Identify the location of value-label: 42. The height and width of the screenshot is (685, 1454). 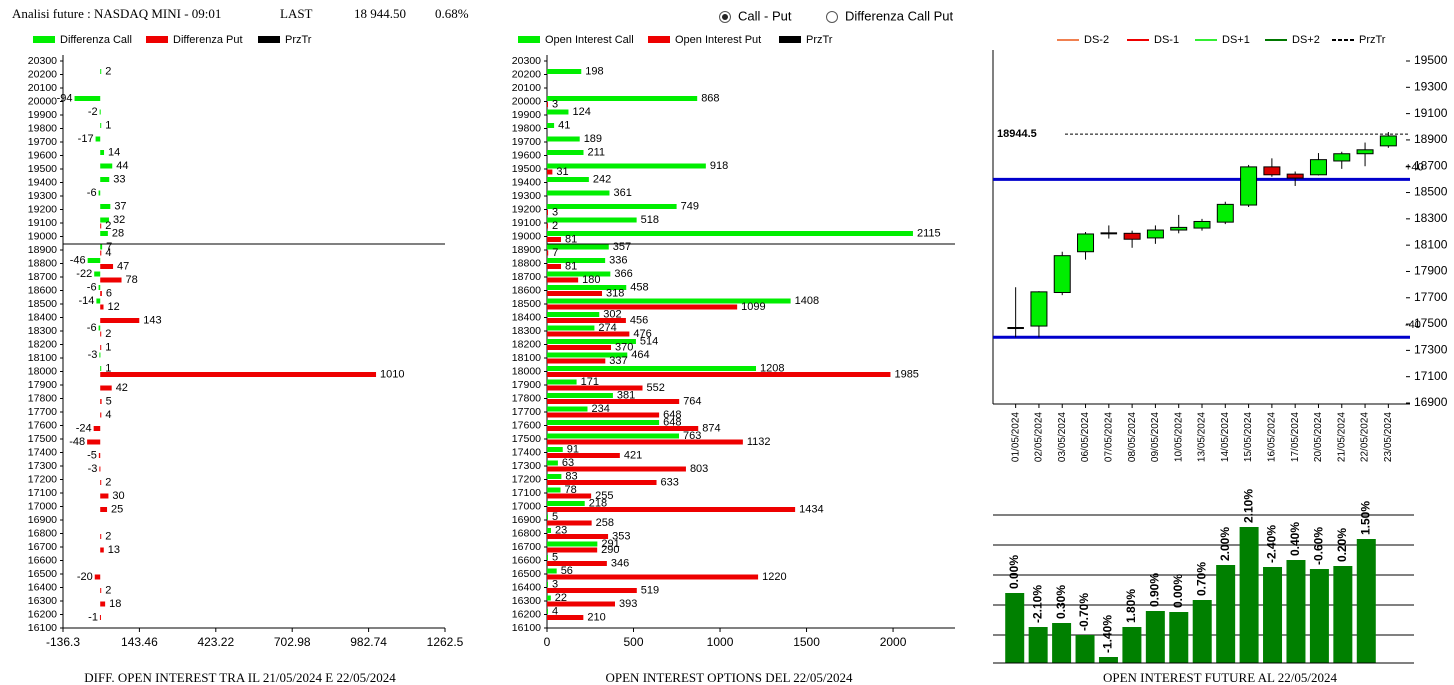
(122, 388).